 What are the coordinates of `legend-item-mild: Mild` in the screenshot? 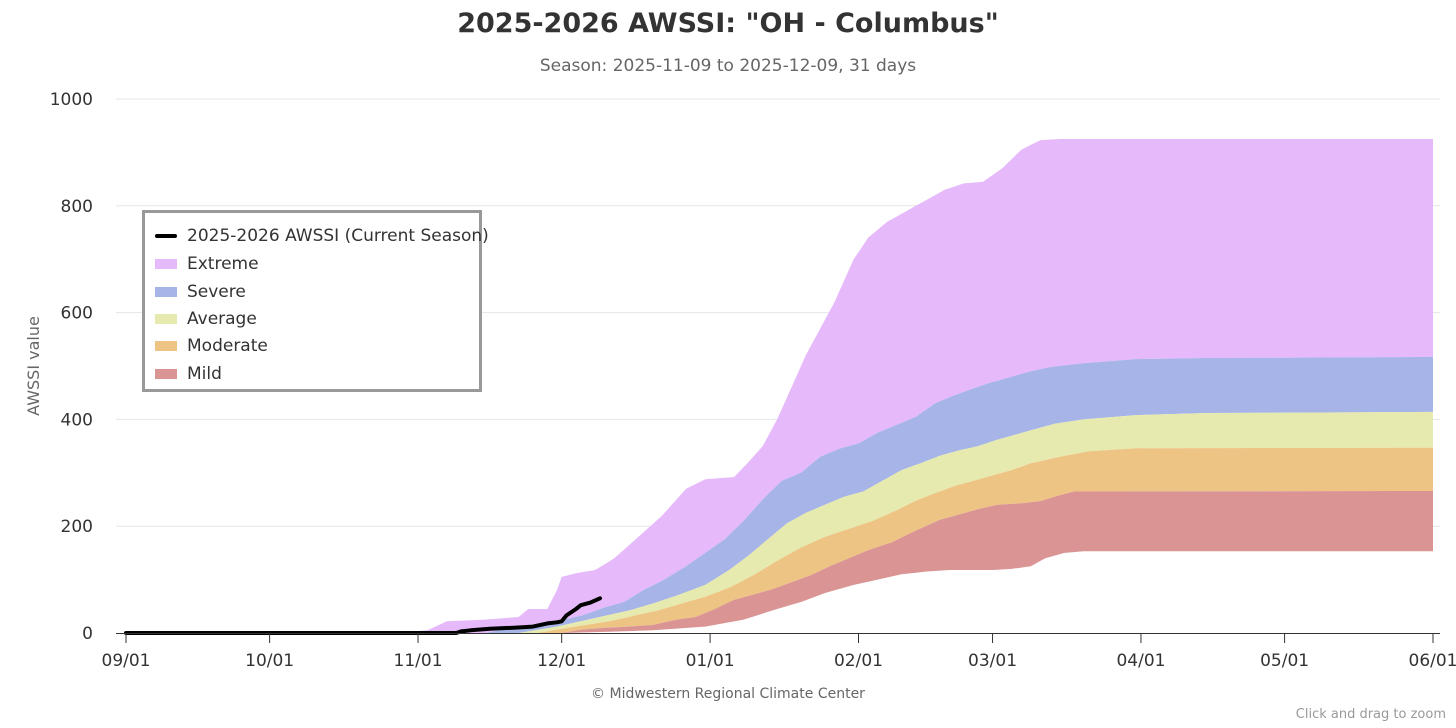 It's located at (188, 374).